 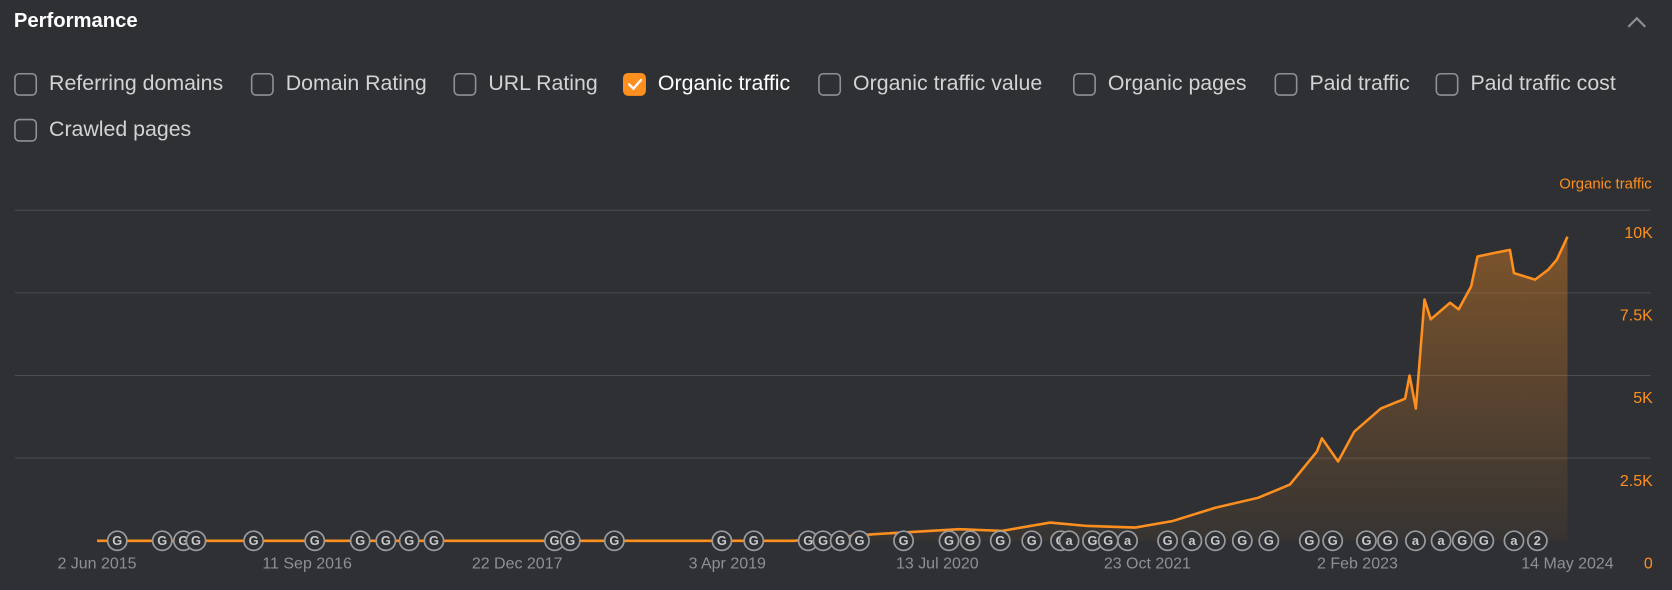 I want to click on checkbox-label: Domain Rating, so click(x=356, y=83).